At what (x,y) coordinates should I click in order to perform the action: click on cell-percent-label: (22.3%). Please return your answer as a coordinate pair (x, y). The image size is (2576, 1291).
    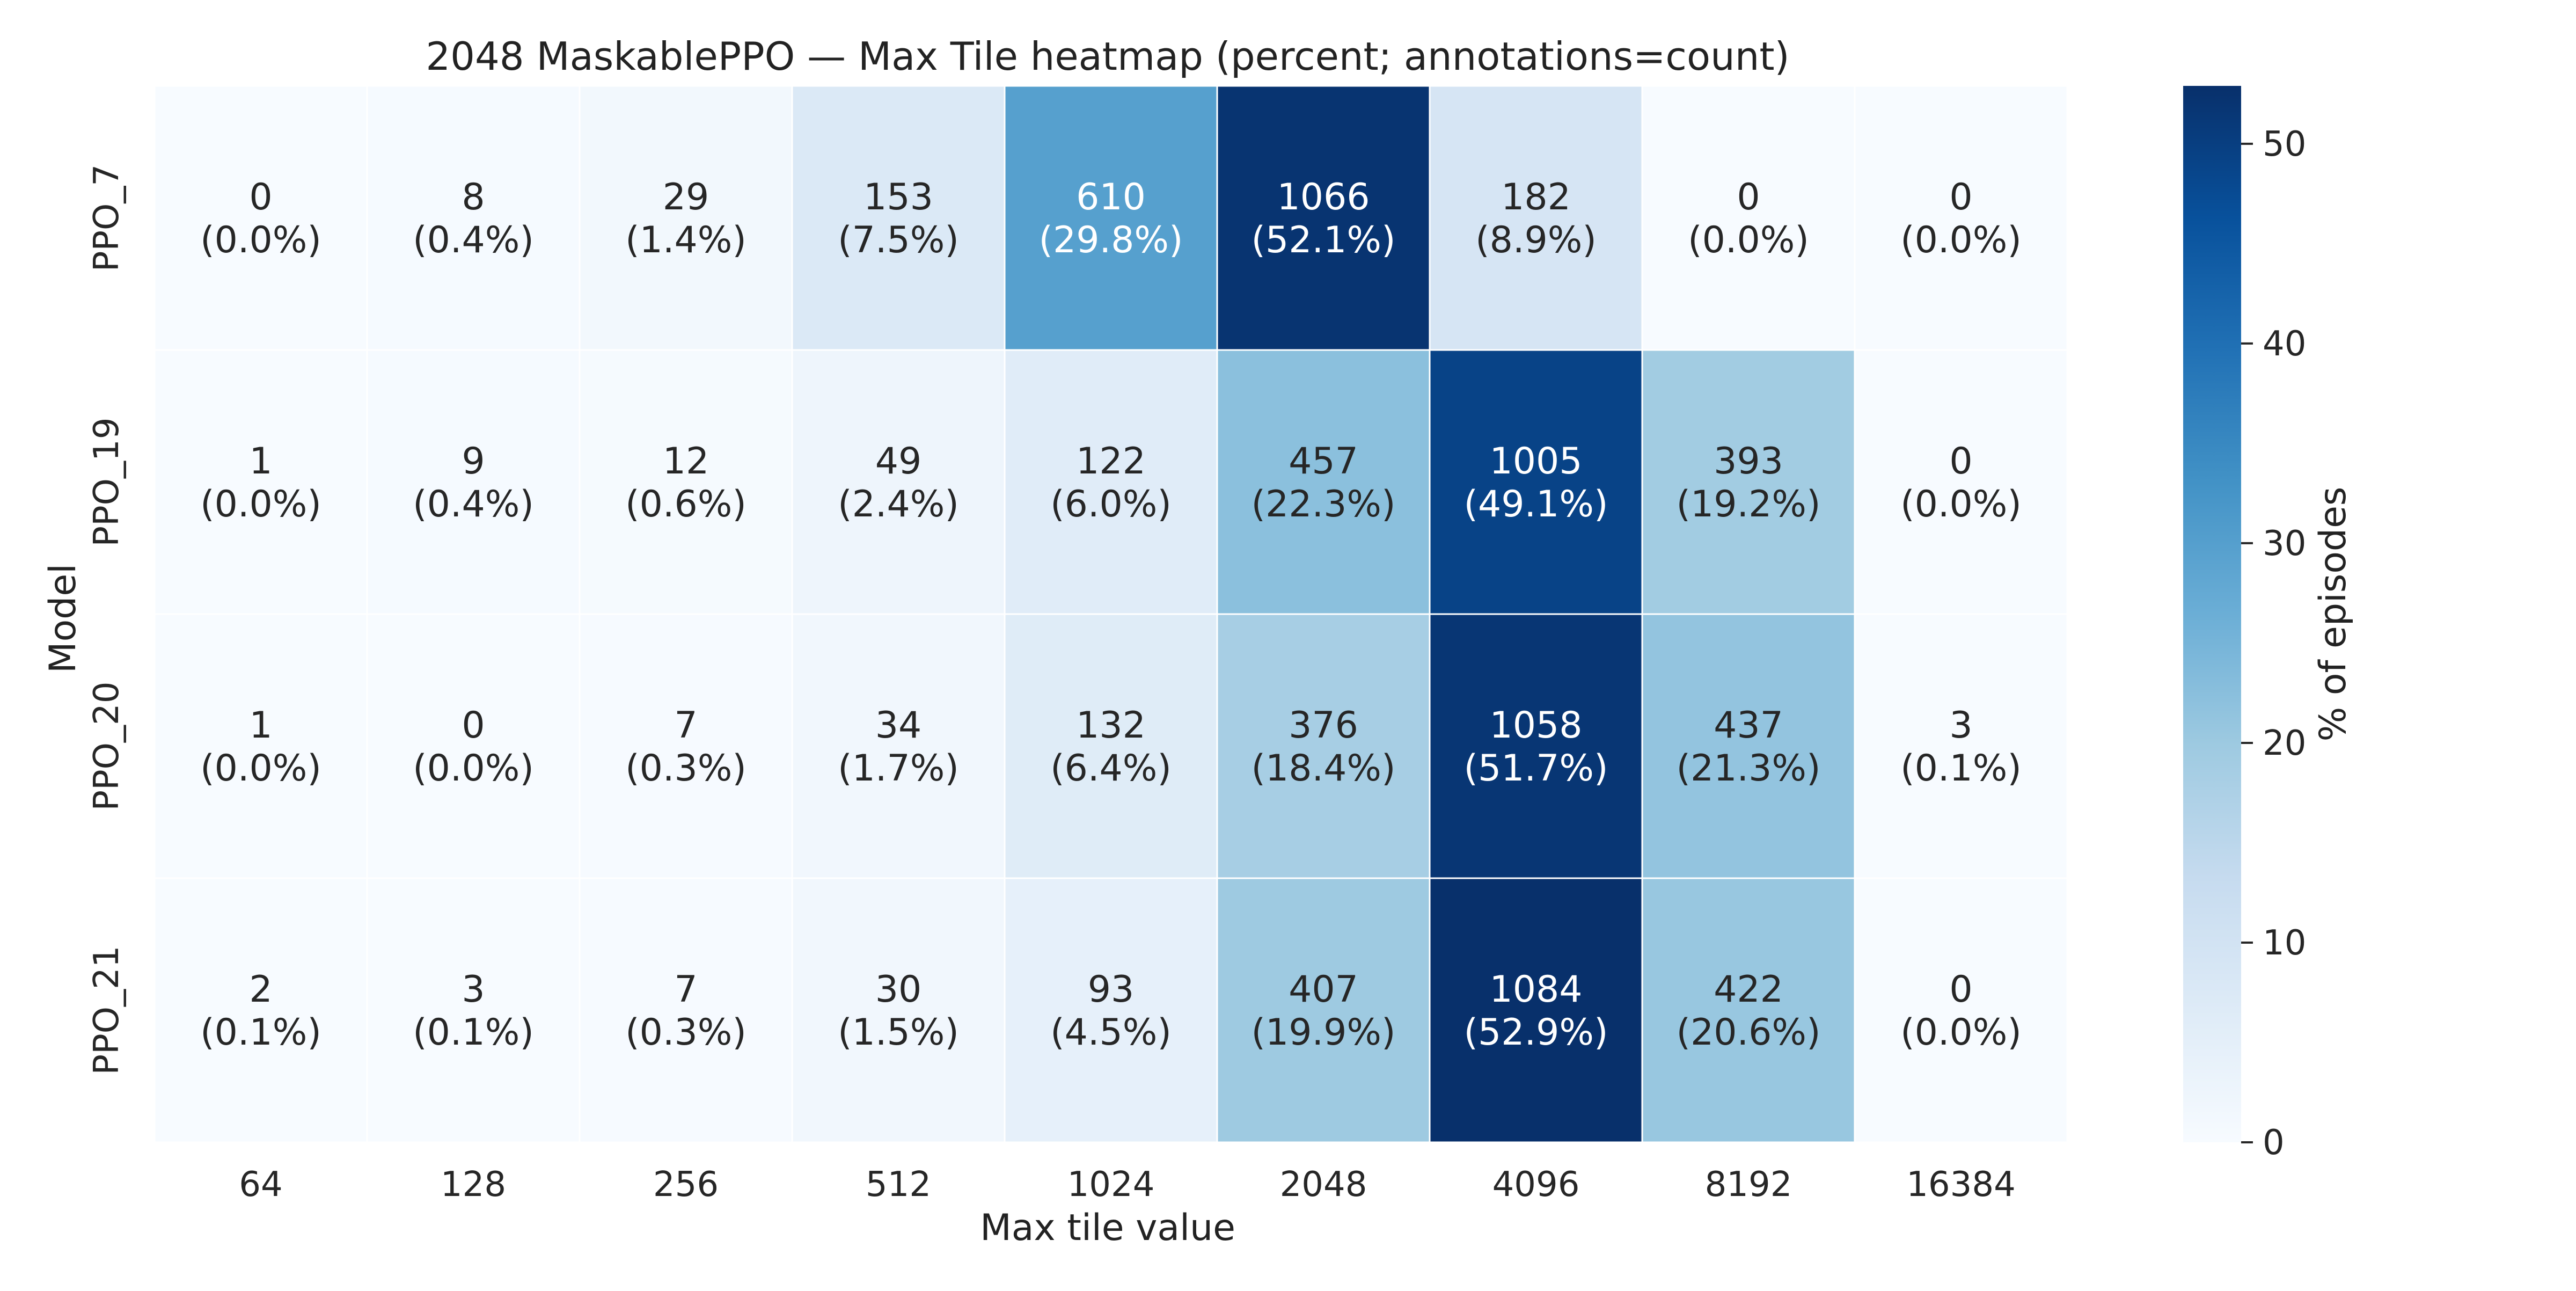
    Looking at the image, I should click on (1323, 504).